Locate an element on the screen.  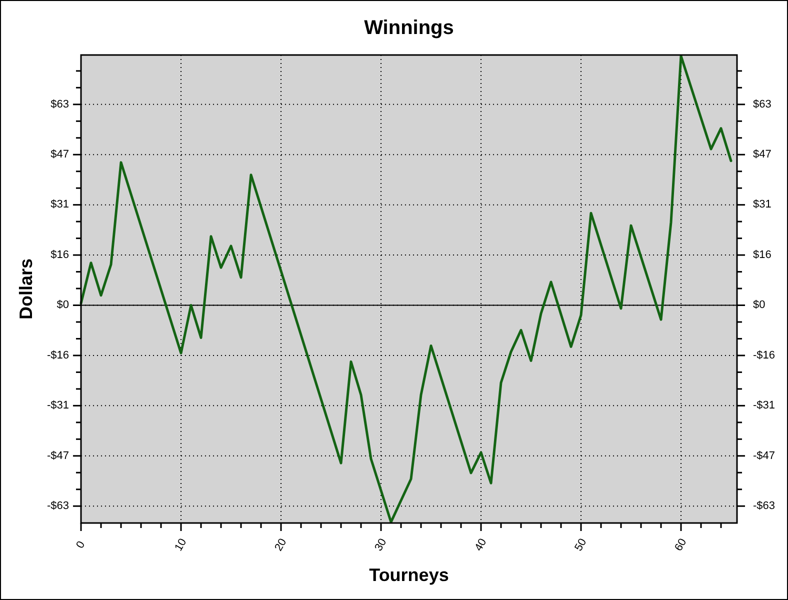
x-tick-label: 40 is located at coordinates (481, 545).